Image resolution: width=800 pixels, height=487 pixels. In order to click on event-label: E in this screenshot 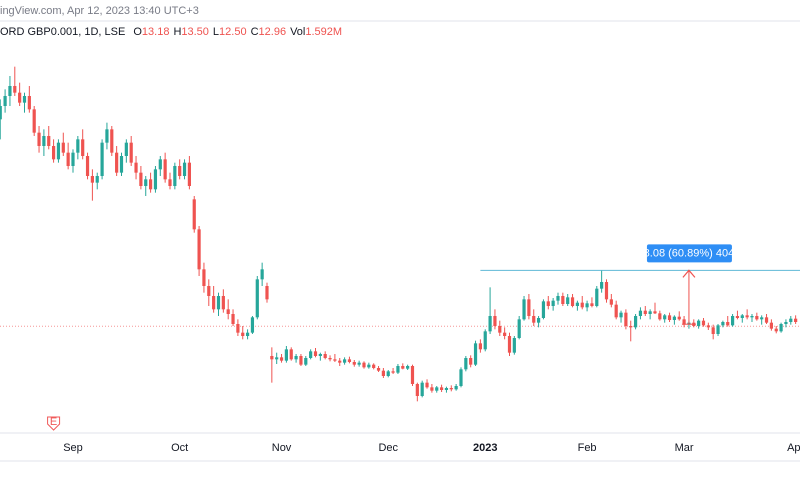, I will do `click(53, 422)`.